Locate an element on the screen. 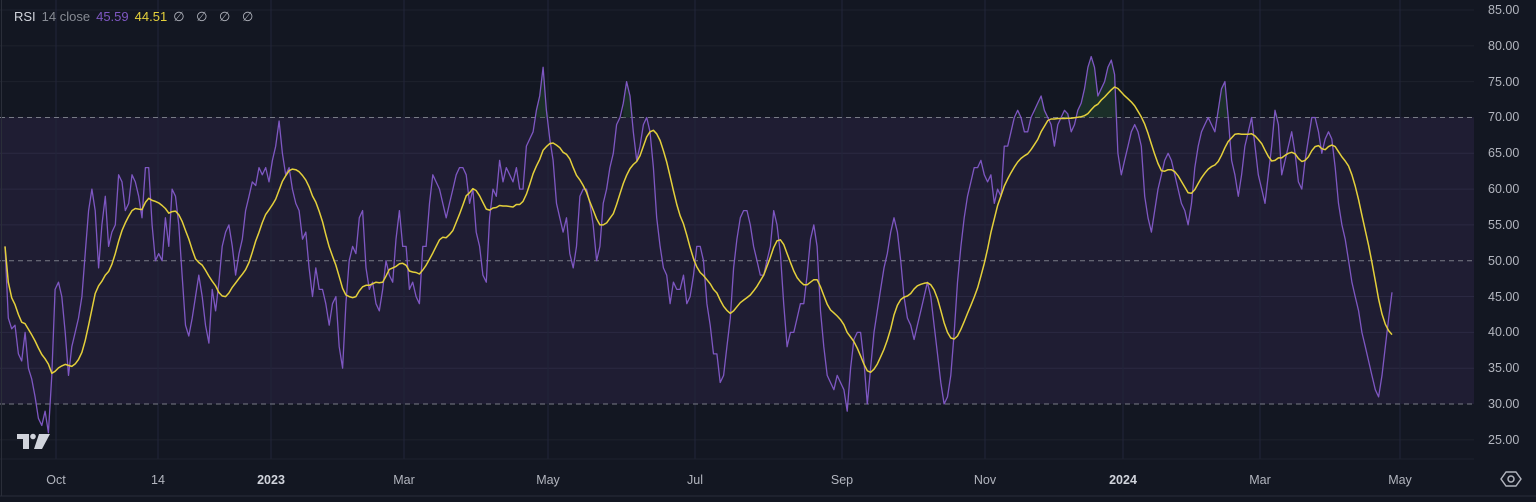 This screenshot has height=502, width=1536. y-axis-label: 70.00 is located at coordinates (1504, 117).